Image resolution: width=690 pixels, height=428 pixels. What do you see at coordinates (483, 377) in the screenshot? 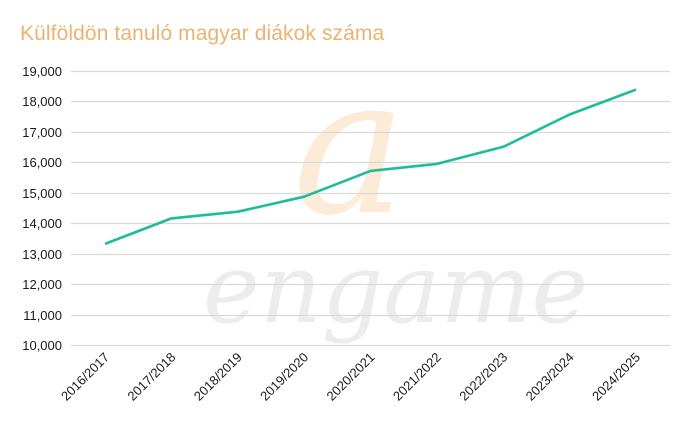
I see `x-tick-label: 2022/2023` at bounding box center [483, 377].